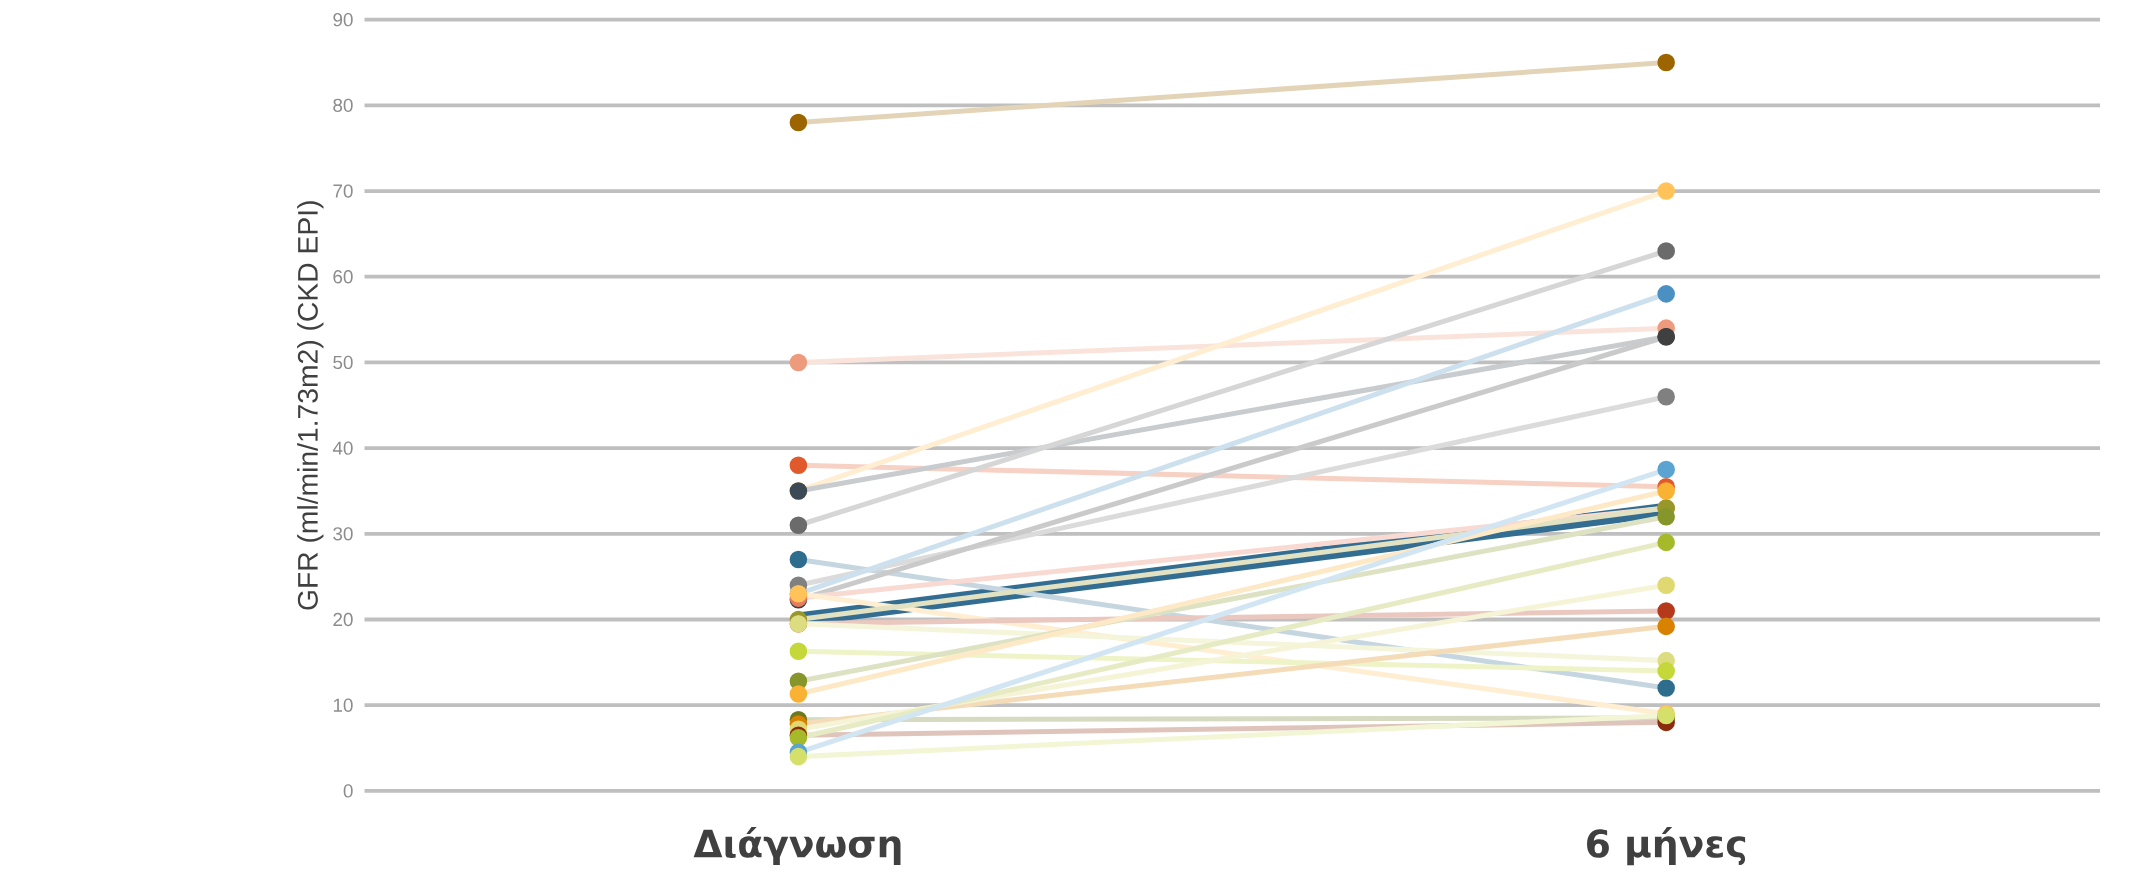 This screenshot has height=872, width=2134. What do you see at coordinates (310, 405) in the screenshot?
I see `y-axis-title: GFR (ml/min/1.73m2) (CKD EPI)` at bounding box center [310, 405].